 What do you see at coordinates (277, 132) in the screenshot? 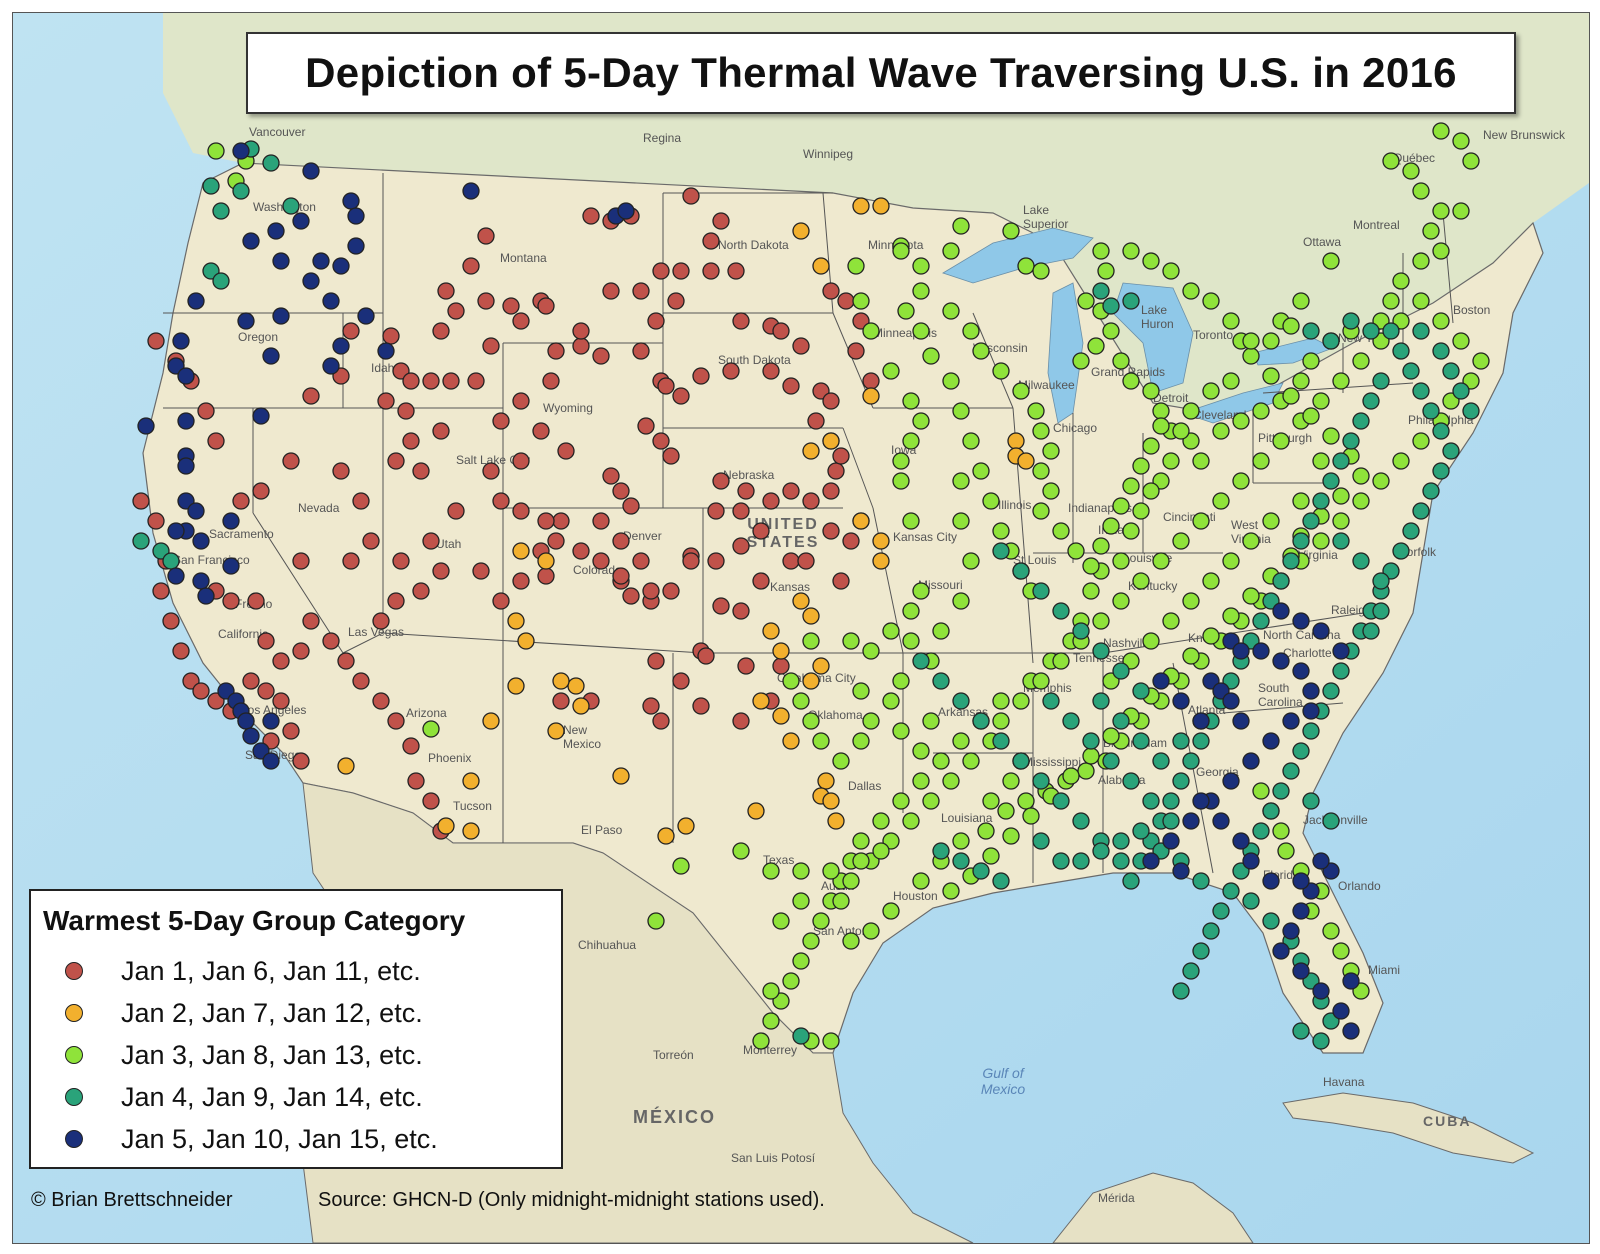
I see `label-vancouver: Vancouver` at bounding box center [277, 132].